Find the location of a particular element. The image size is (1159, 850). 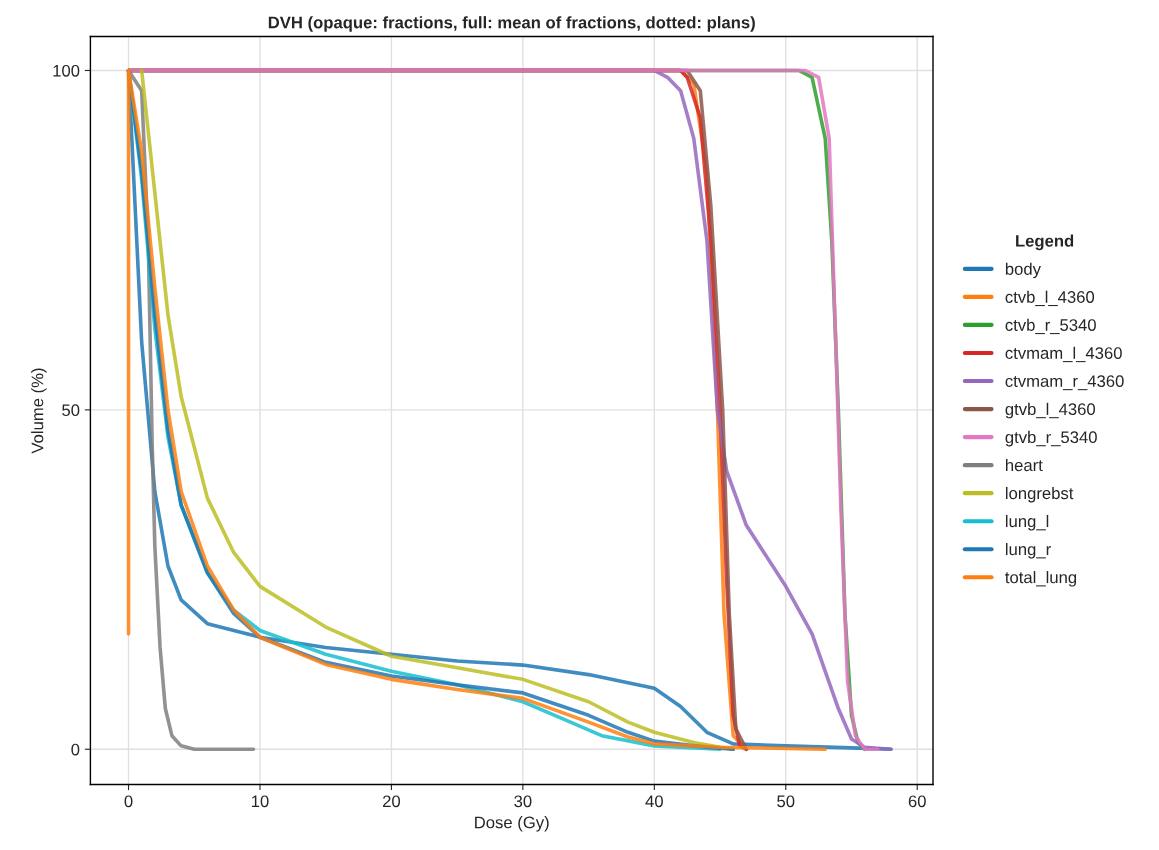

legend-label: ctvb_r_5340 is located at coordinates (1050, 326).